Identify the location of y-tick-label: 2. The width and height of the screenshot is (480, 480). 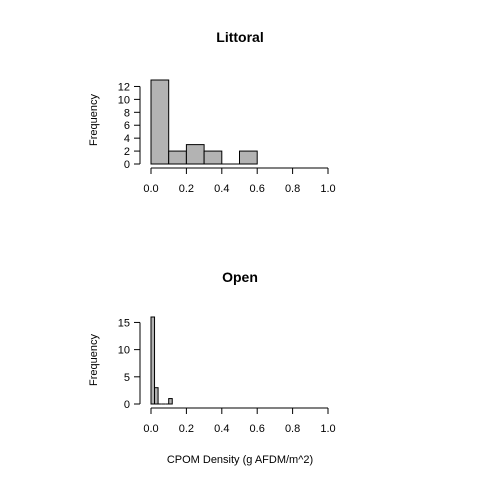
(127, 152).